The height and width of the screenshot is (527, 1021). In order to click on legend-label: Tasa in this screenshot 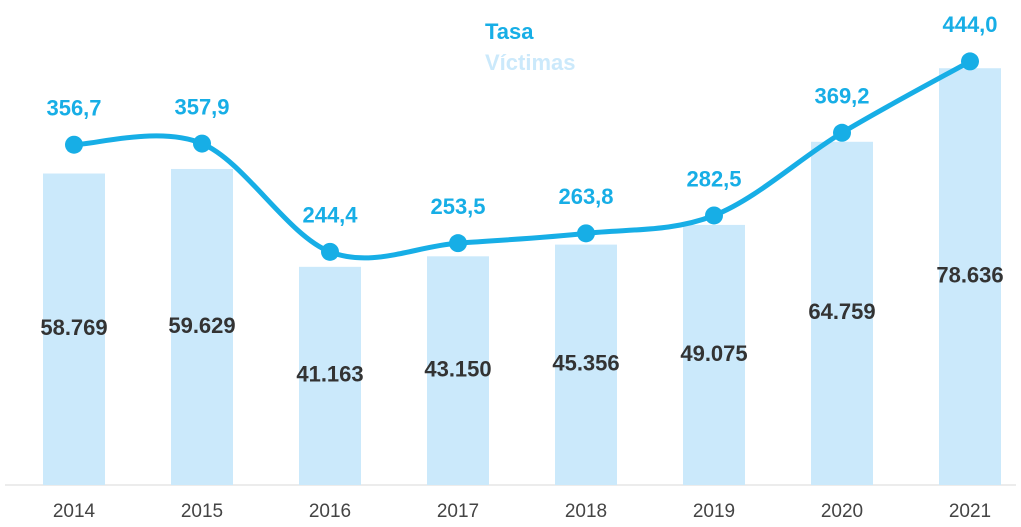, I will do `click(509, 31)`.